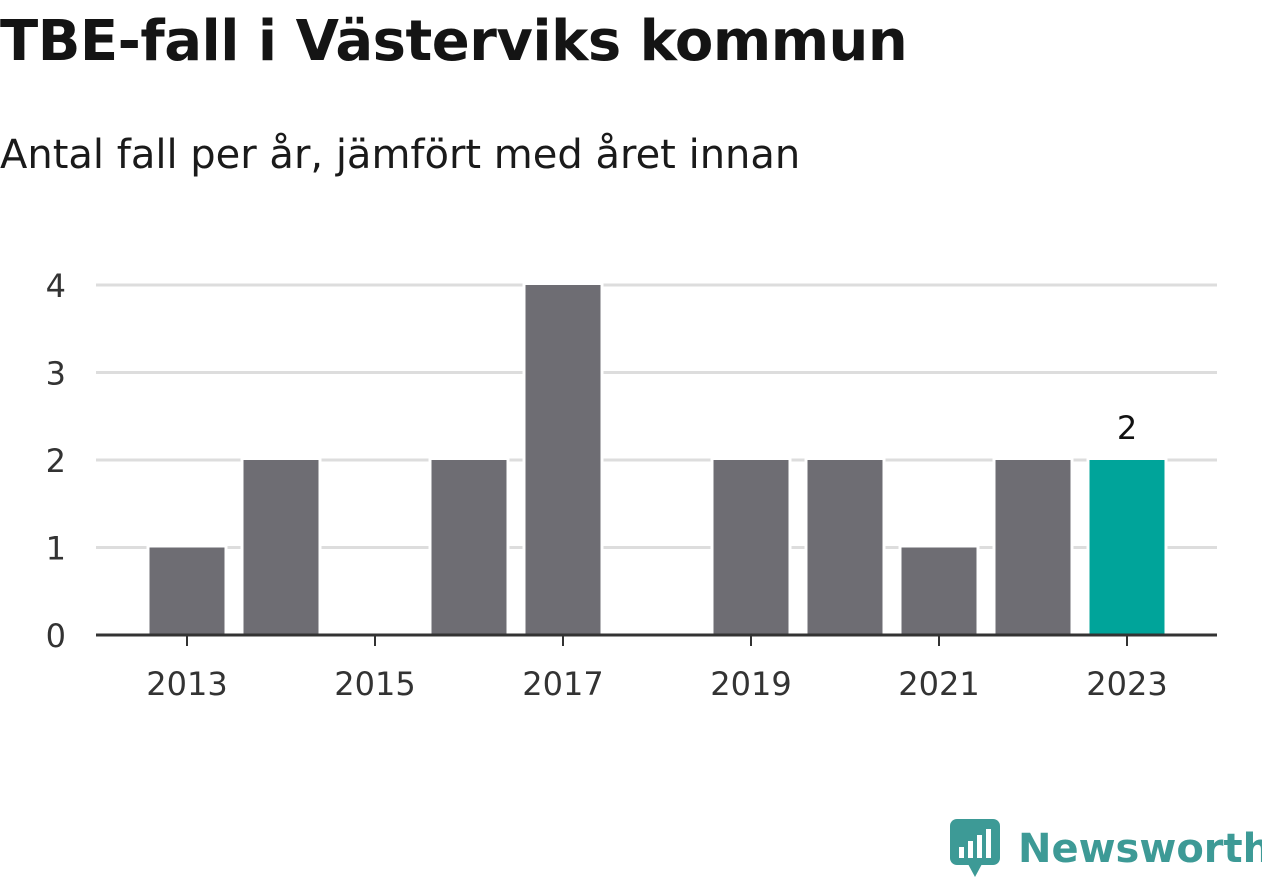 This screenshot has height=880, width=1262. Describe the element at coordinates (56, 549) in the screenshot. I see `y-tick-label-1: 1` at that location.